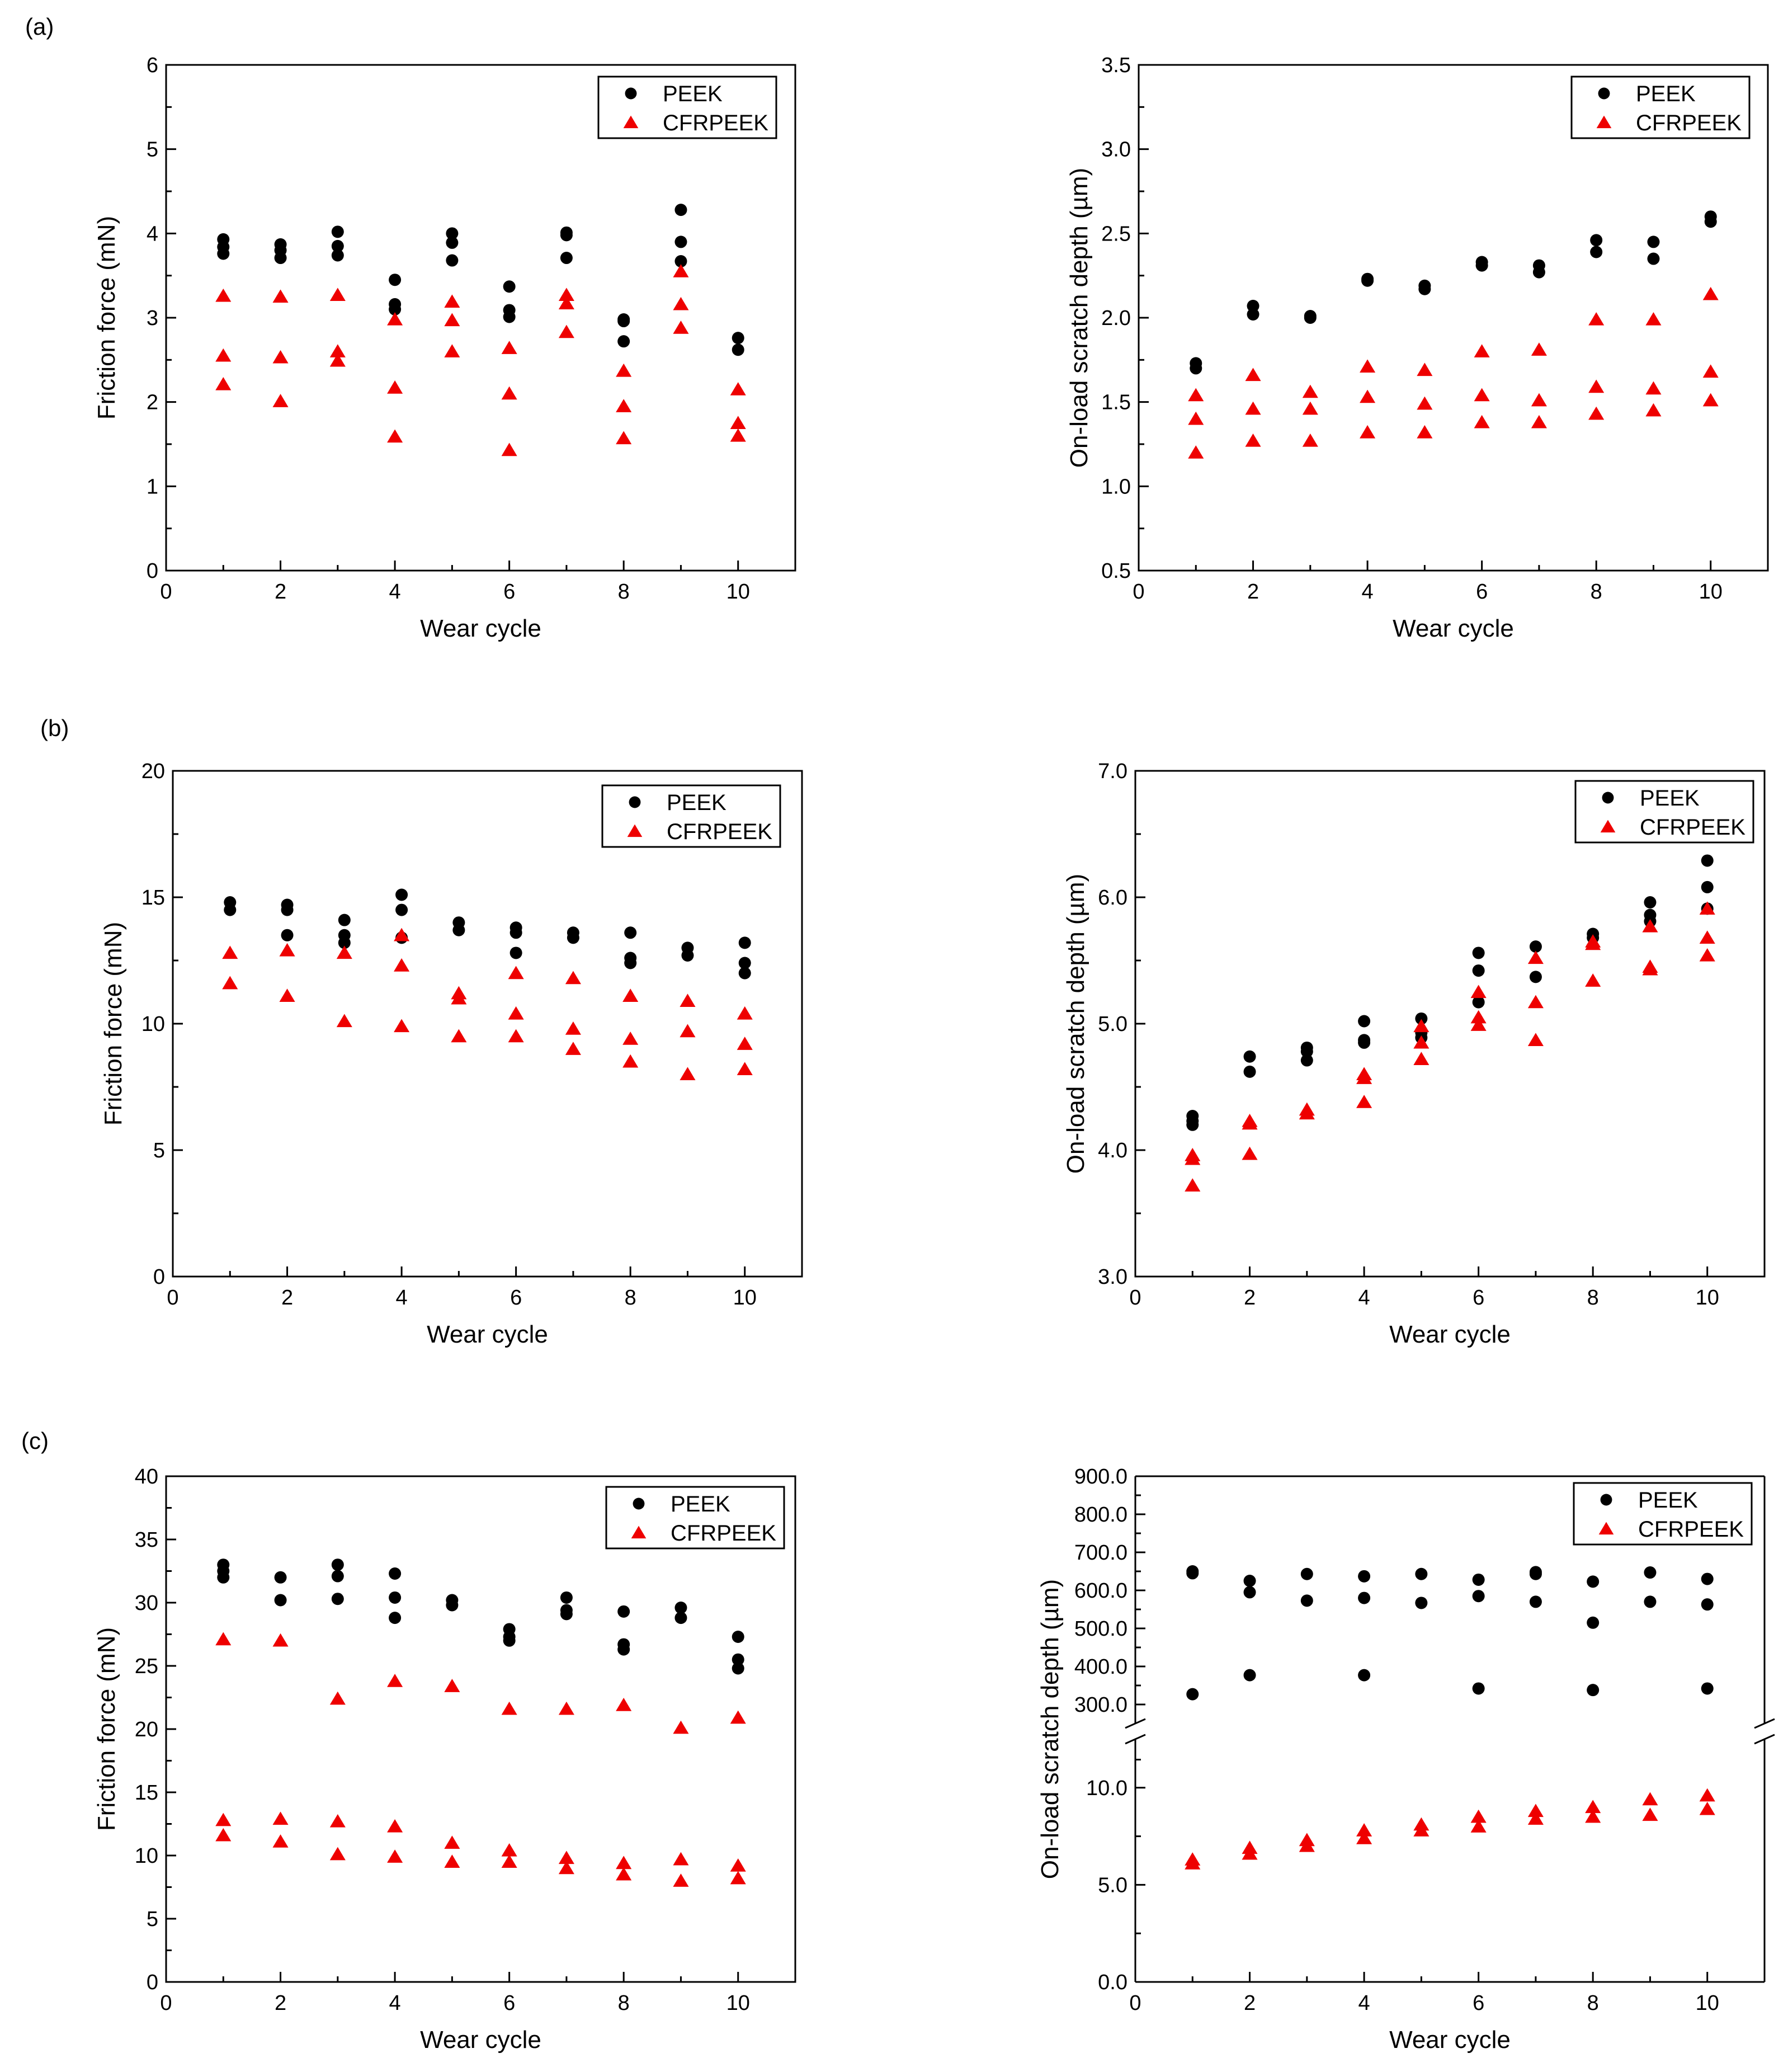 The width and height of the screenshot is (1788, 2072). What do you see at coordinates (1112, 1150) in the screenshot?
I see `y-tick-label: 4.0` at bounding box center [1112, 1150].